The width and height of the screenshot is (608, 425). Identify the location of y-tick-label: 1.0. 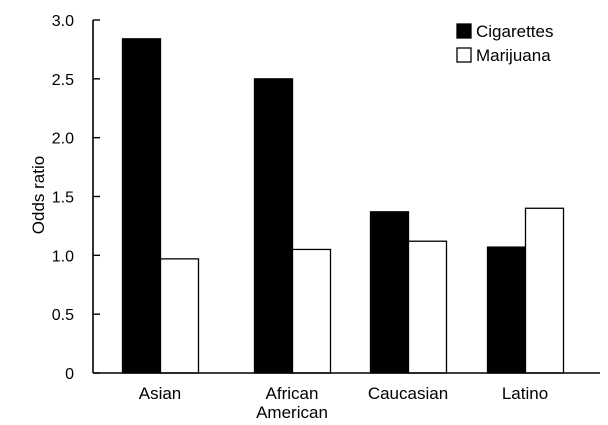
(63, 256).